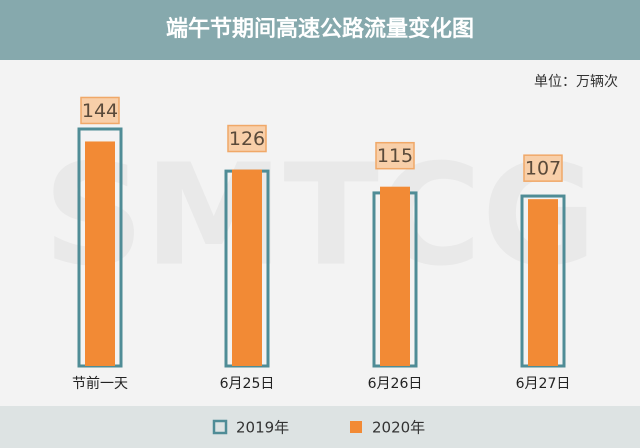  I want to click on value-label: 126, so click(247, 139).